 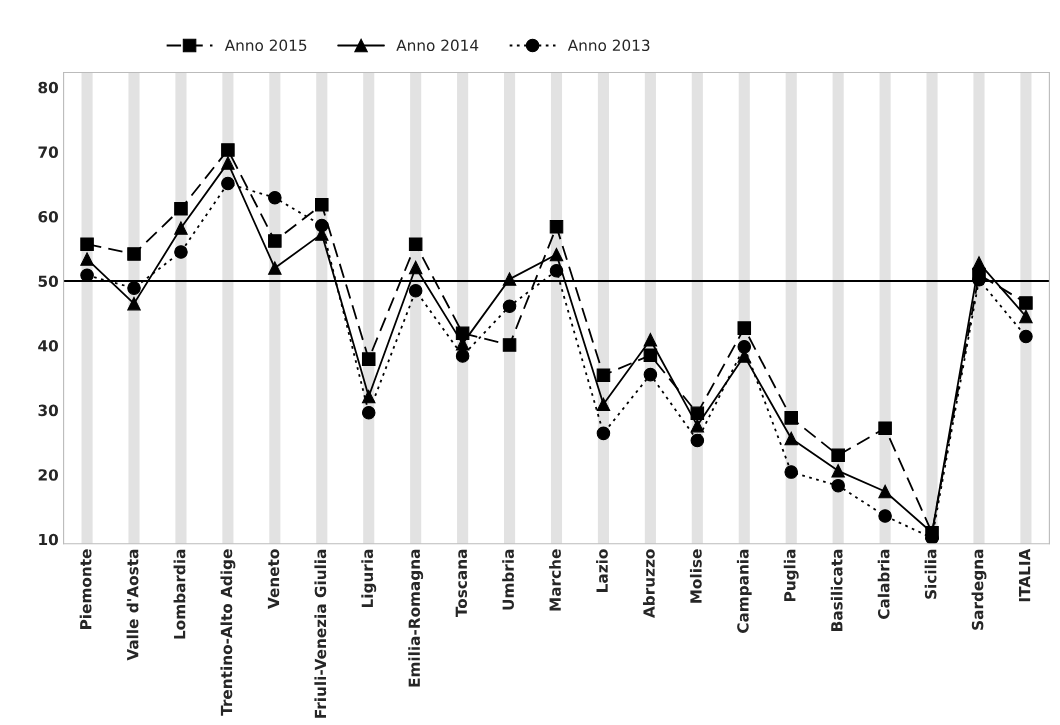 I want to click on y-tick-label: 70, so click(x=48, y=152).